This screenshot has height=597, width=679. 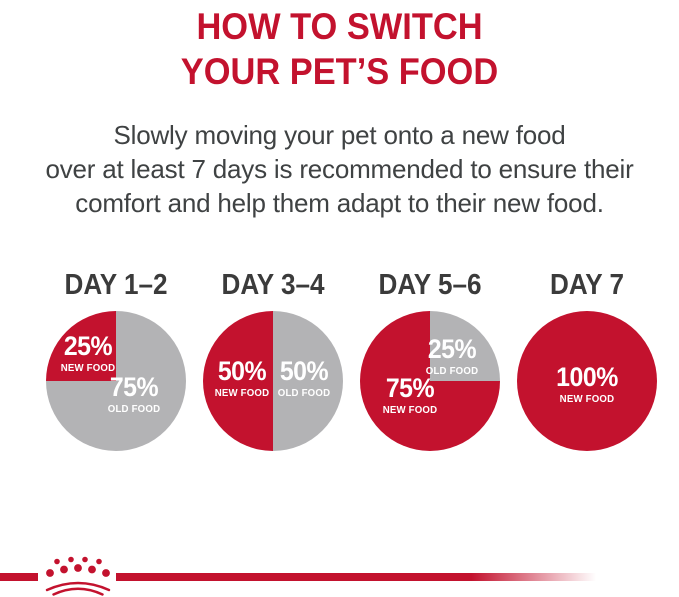 I want to click on old-food-percent: 50%, so click(x=304, y=370).